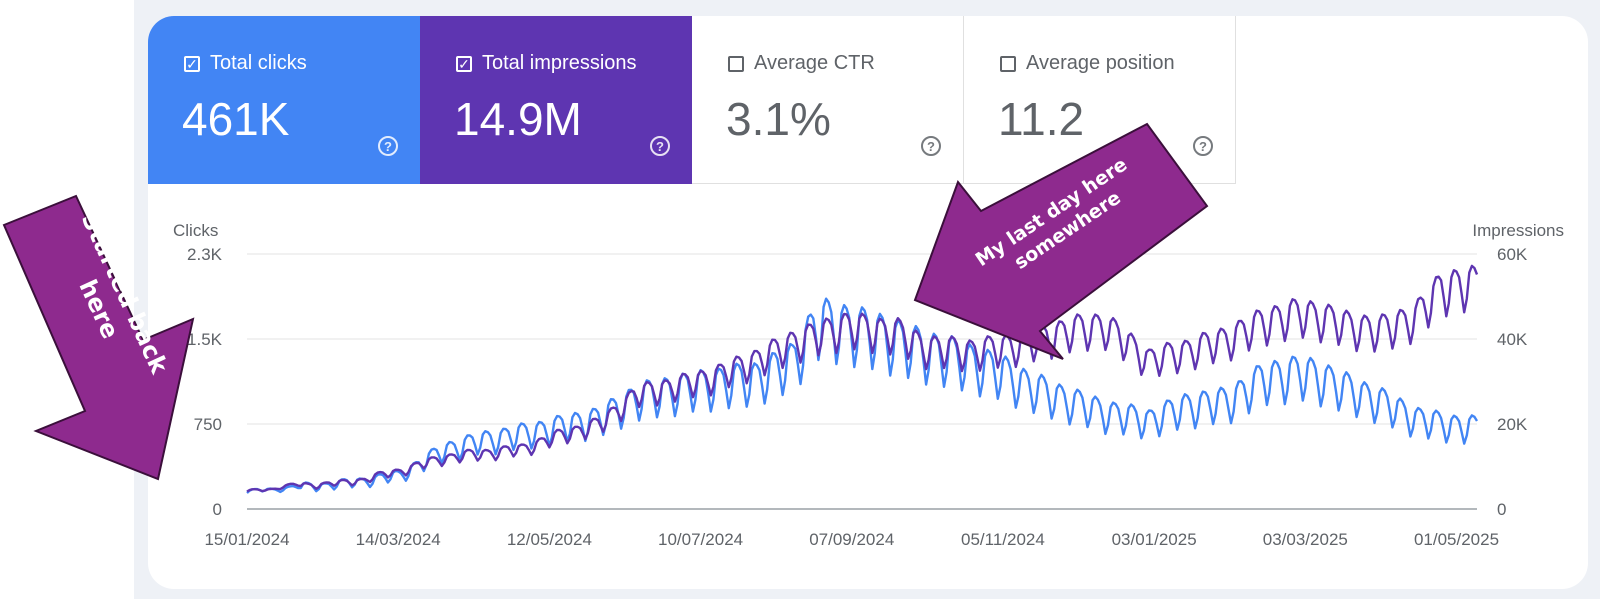  I want to click on x-tick-label: 12/05/2024, so click(549, 539).